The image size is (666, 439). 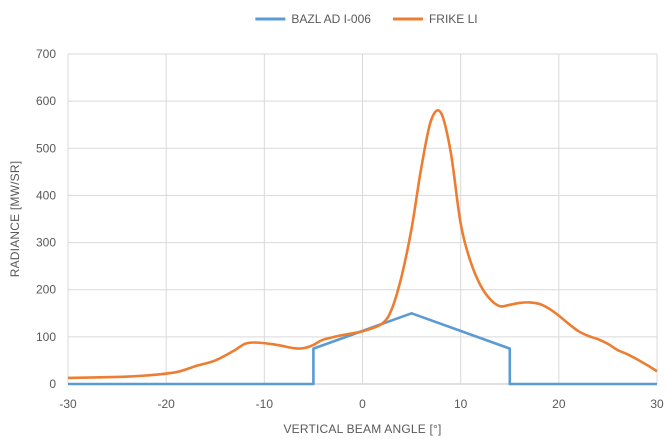 What do you see at coordinates (46, 54) in the screenshot?
I see `y-tick-label: 700` at bounding box center [46, 54].